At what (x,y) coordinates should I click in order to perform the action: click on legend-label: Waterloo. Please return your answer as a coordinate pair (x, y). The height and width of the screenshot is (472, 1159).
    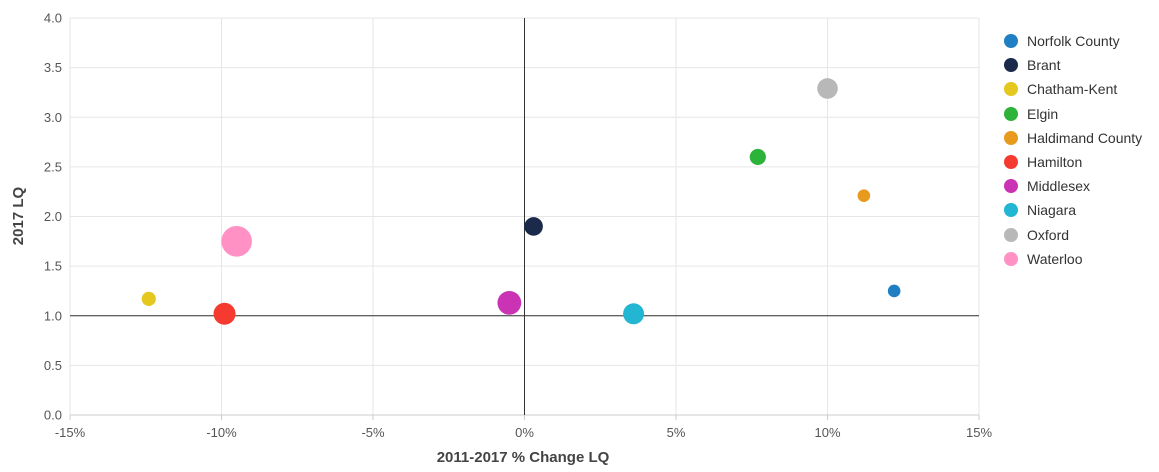
    Looking at the image, I should click on (1055, 258).